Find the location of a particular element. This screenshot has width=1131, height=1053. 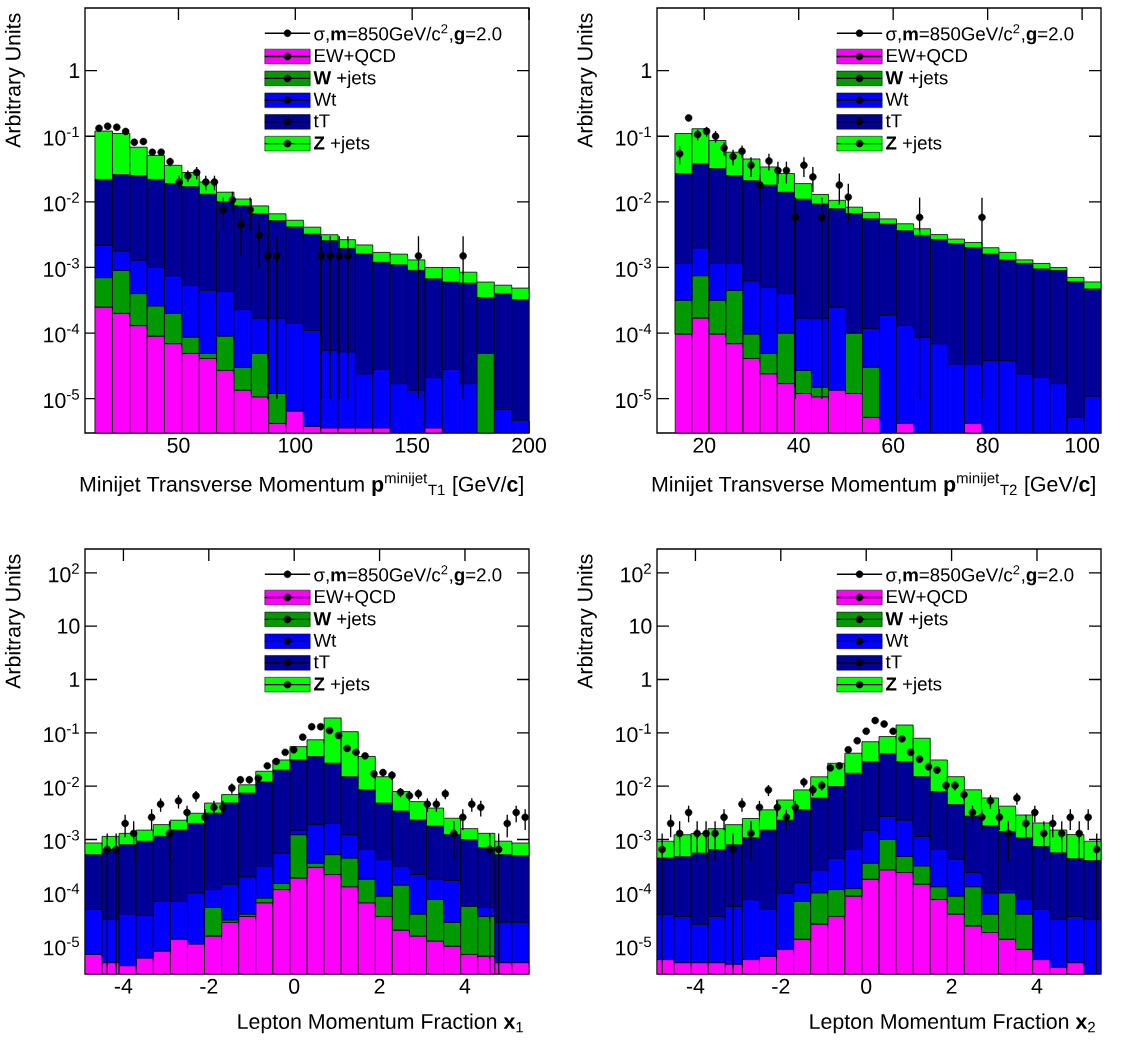

x-tick-label: 50 is located at coordinates (178, 445).